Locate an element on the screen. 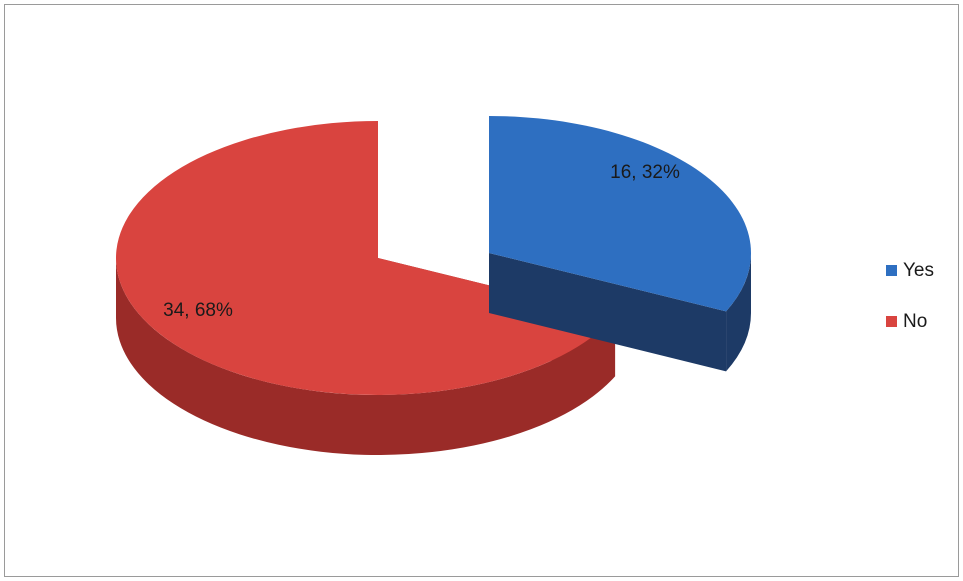 This screenshot has height=581, width=963. legend-swatch-yes is located at coordinates (891, 270).